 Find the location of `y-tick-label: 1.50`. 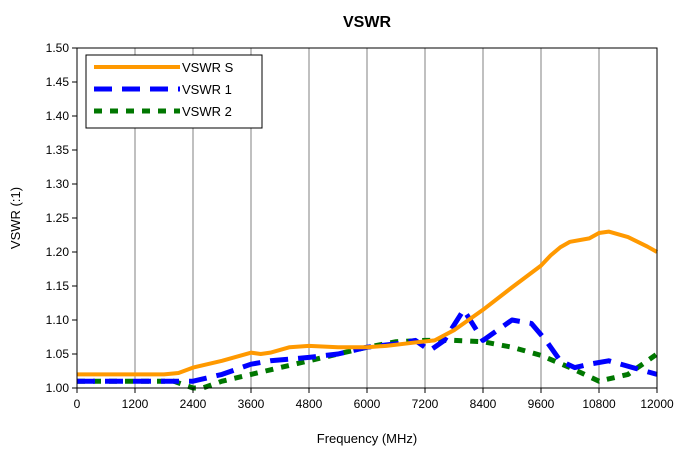

y-tick-label: 1.50 is located at coordinates (58, 48).